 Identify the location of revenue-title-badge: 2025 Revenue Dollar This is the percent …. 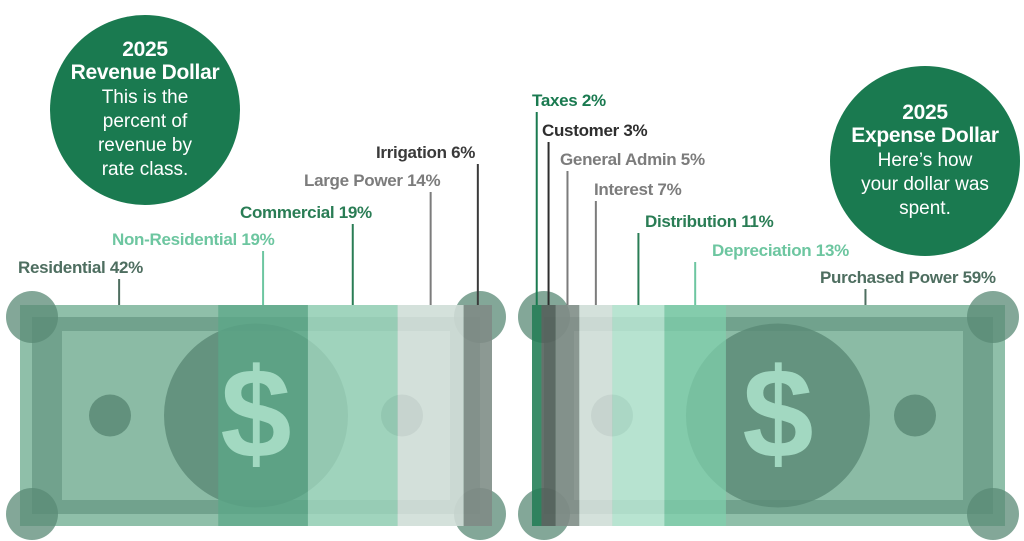
(145, 110).